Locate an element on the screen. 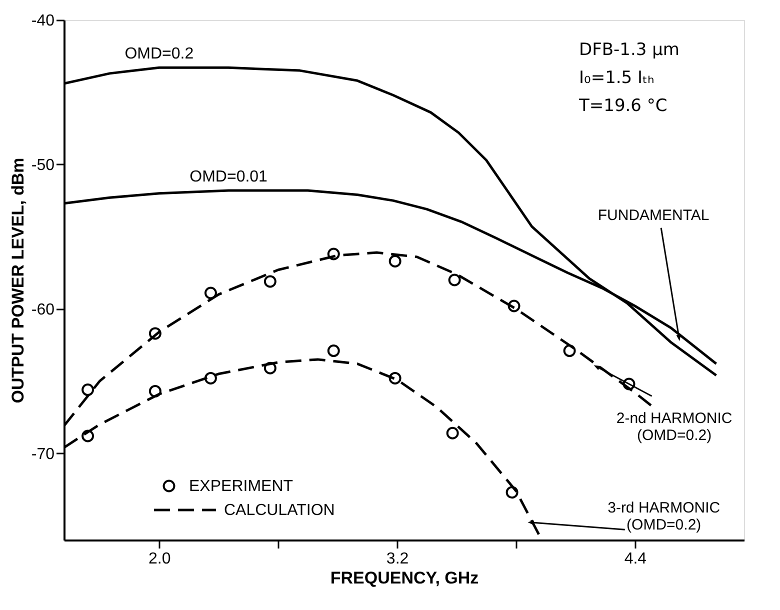 Image resolution: width=780 pixels, height=610 pixels. annotation: 2-nd HARMONIC (OMD=0.2) is located at coordinates (674, 427).